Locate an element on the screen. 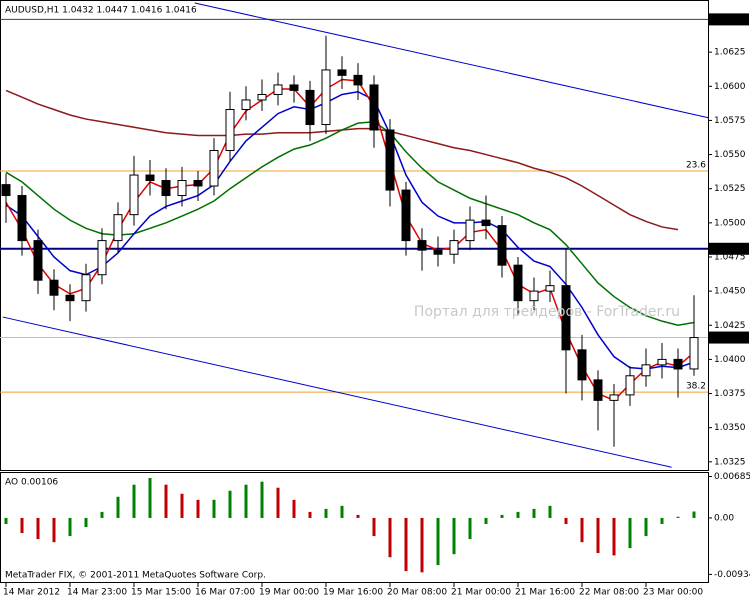 The width and height of the screenshot is (750, 600). y-tick-label: 1.0500 is located at coordinates (730, 223).